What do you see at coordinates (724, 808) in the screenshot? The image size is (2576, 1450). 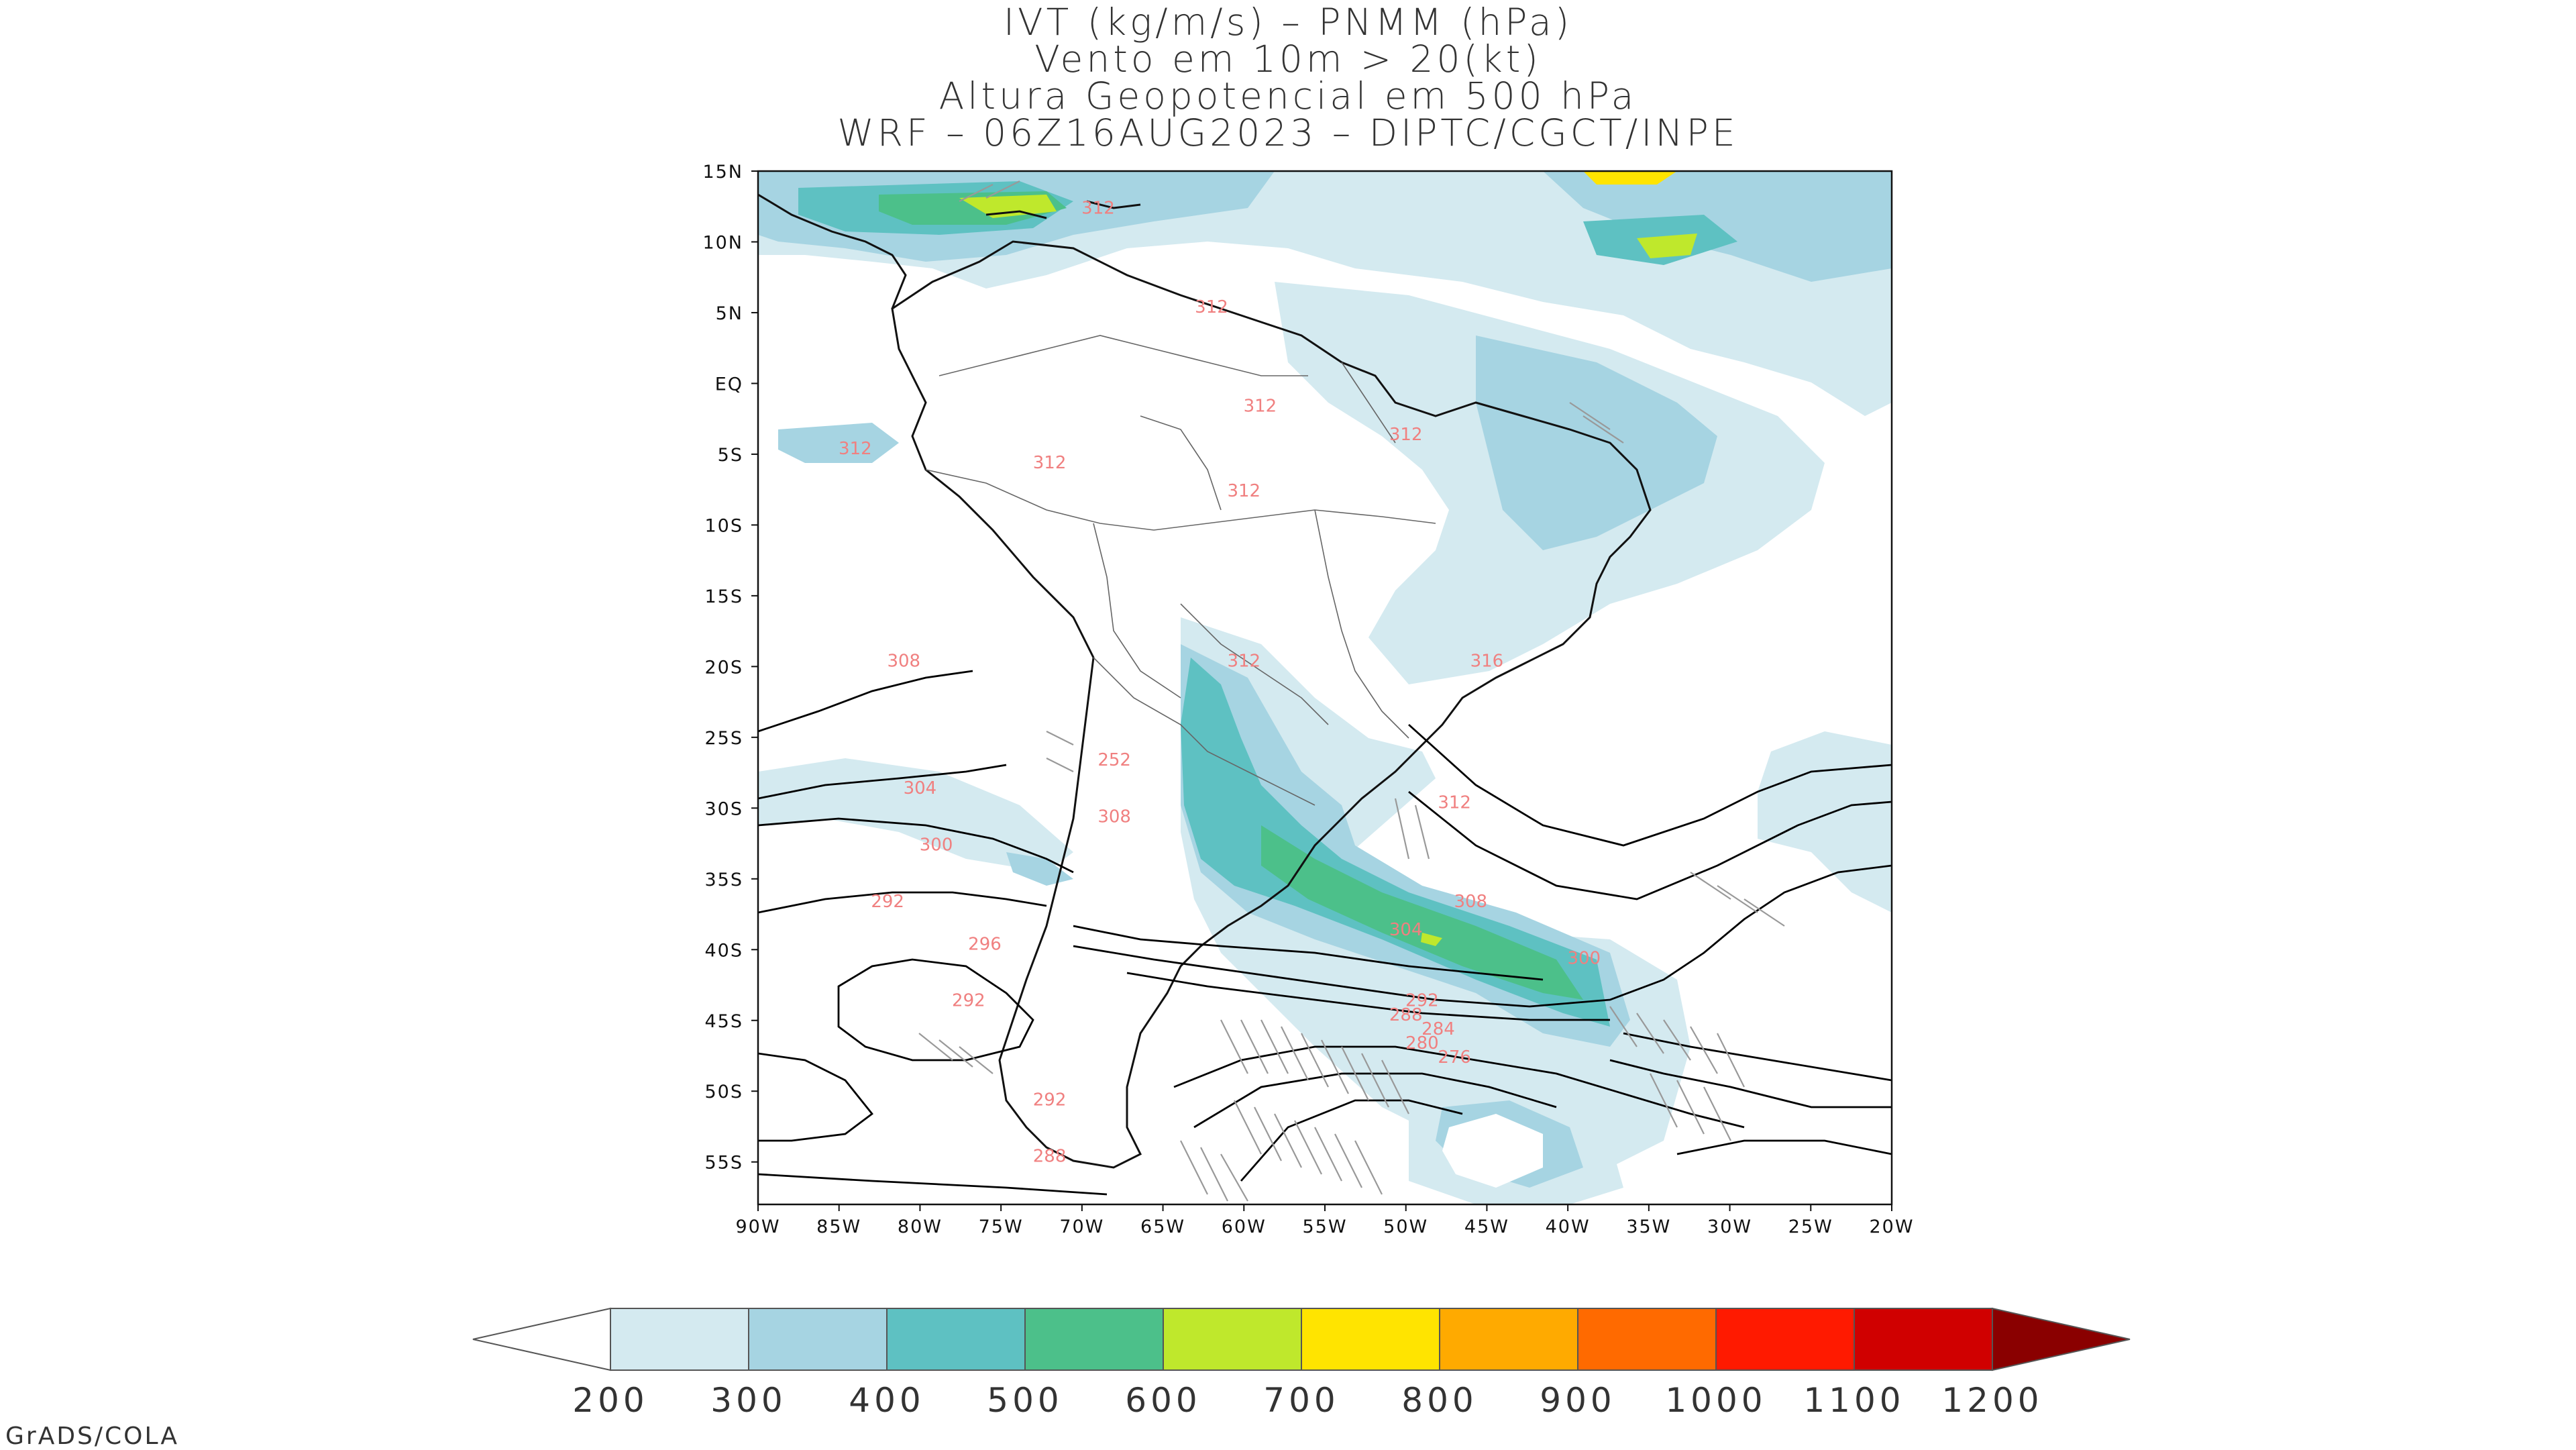 I see `lat-tick-label: 30S` at bounding box center [724, 808].